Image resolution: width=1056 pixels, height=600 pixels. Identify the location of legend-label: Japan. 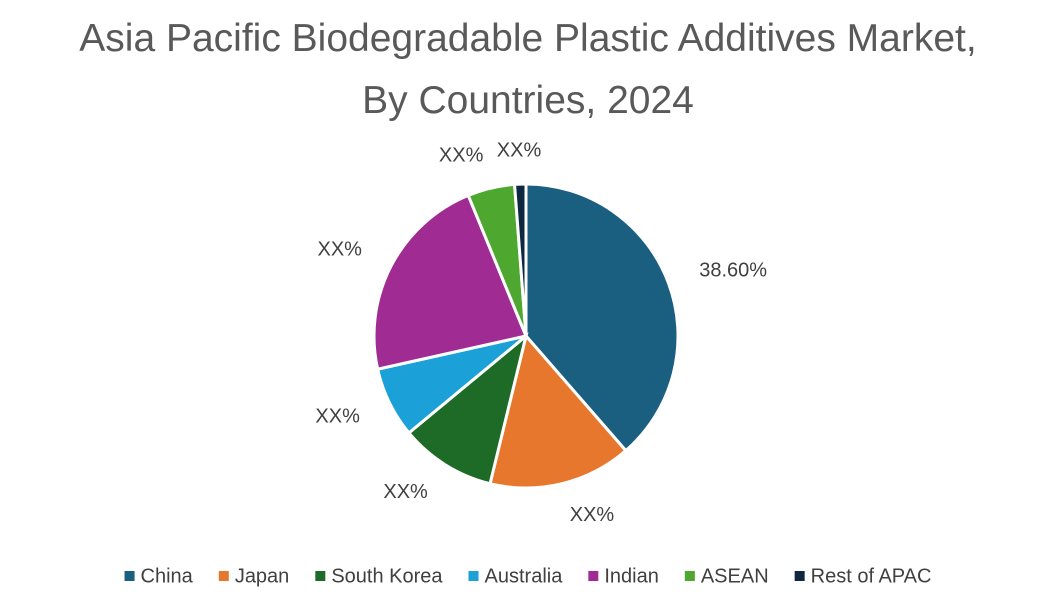
(262, 576).